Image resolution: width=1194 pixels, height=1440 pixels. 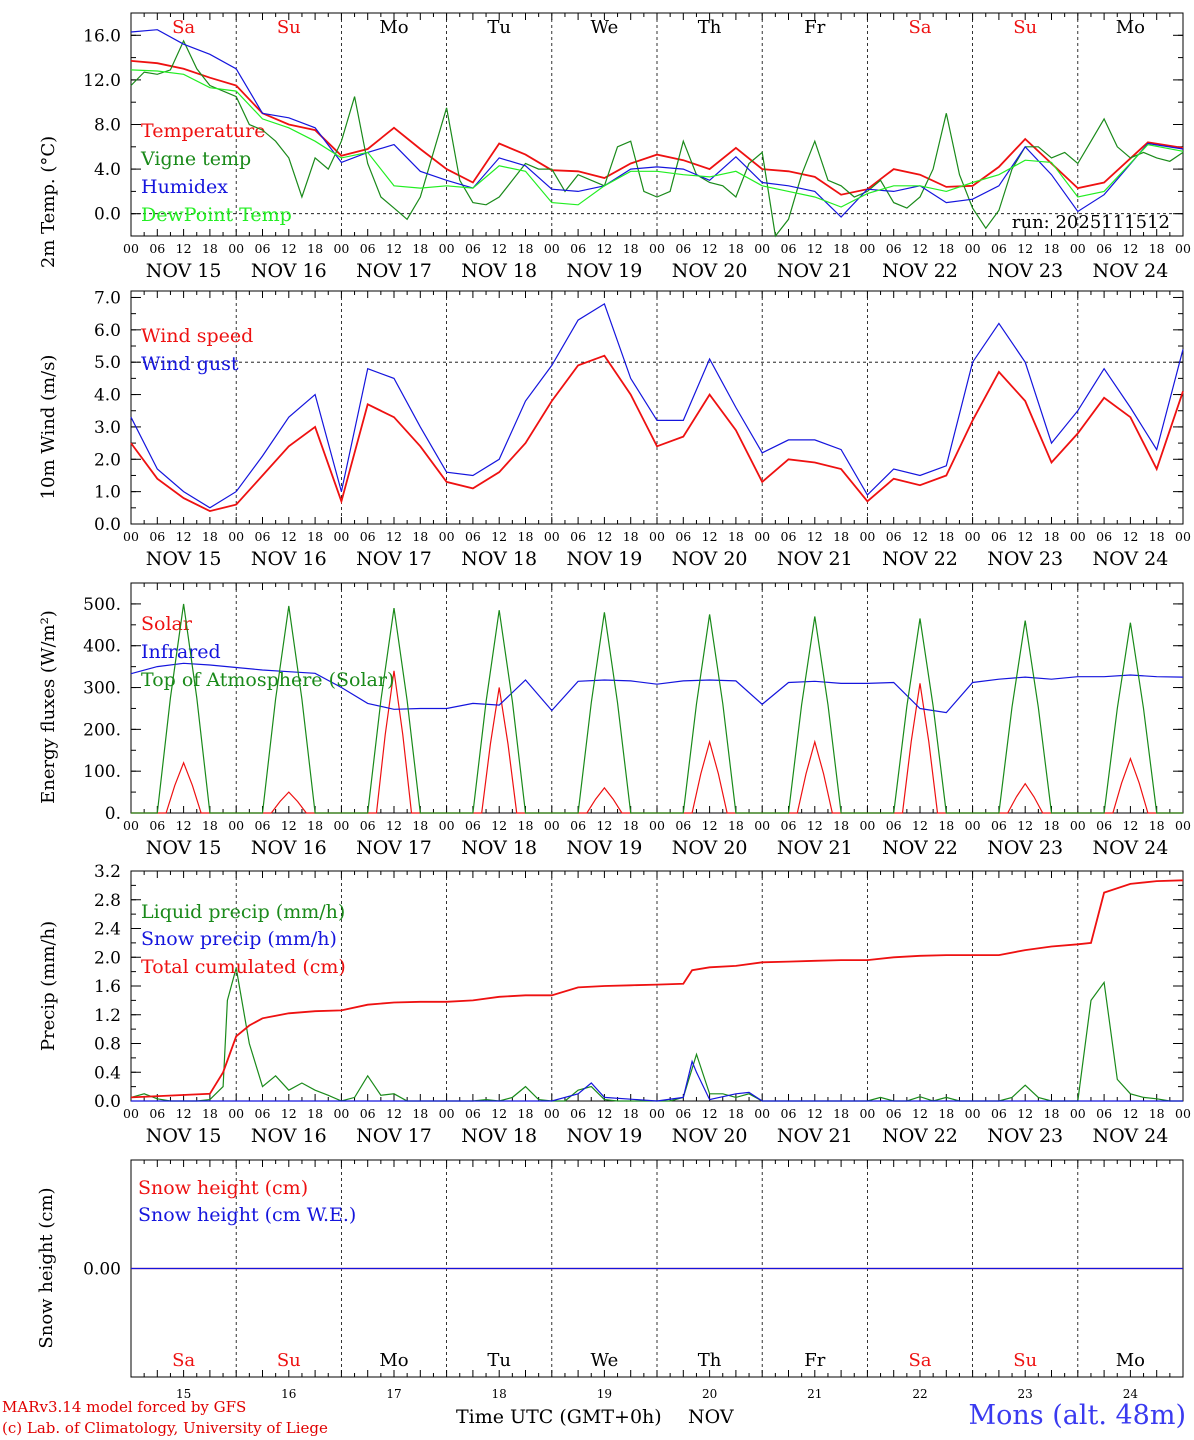 What do you see at coordinates (709, 1393) in the screenshot?
I see `day-number-label: 20` at bounding box center [709, 1393].